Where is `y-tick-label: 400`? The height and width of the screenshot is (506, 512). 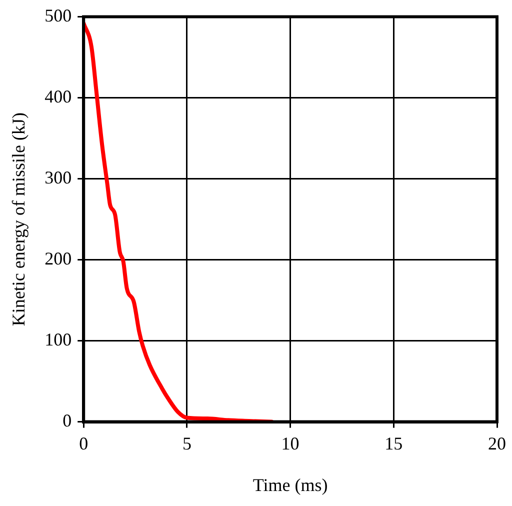
y-tick-label: 400 is located at coordinates (58, 96).